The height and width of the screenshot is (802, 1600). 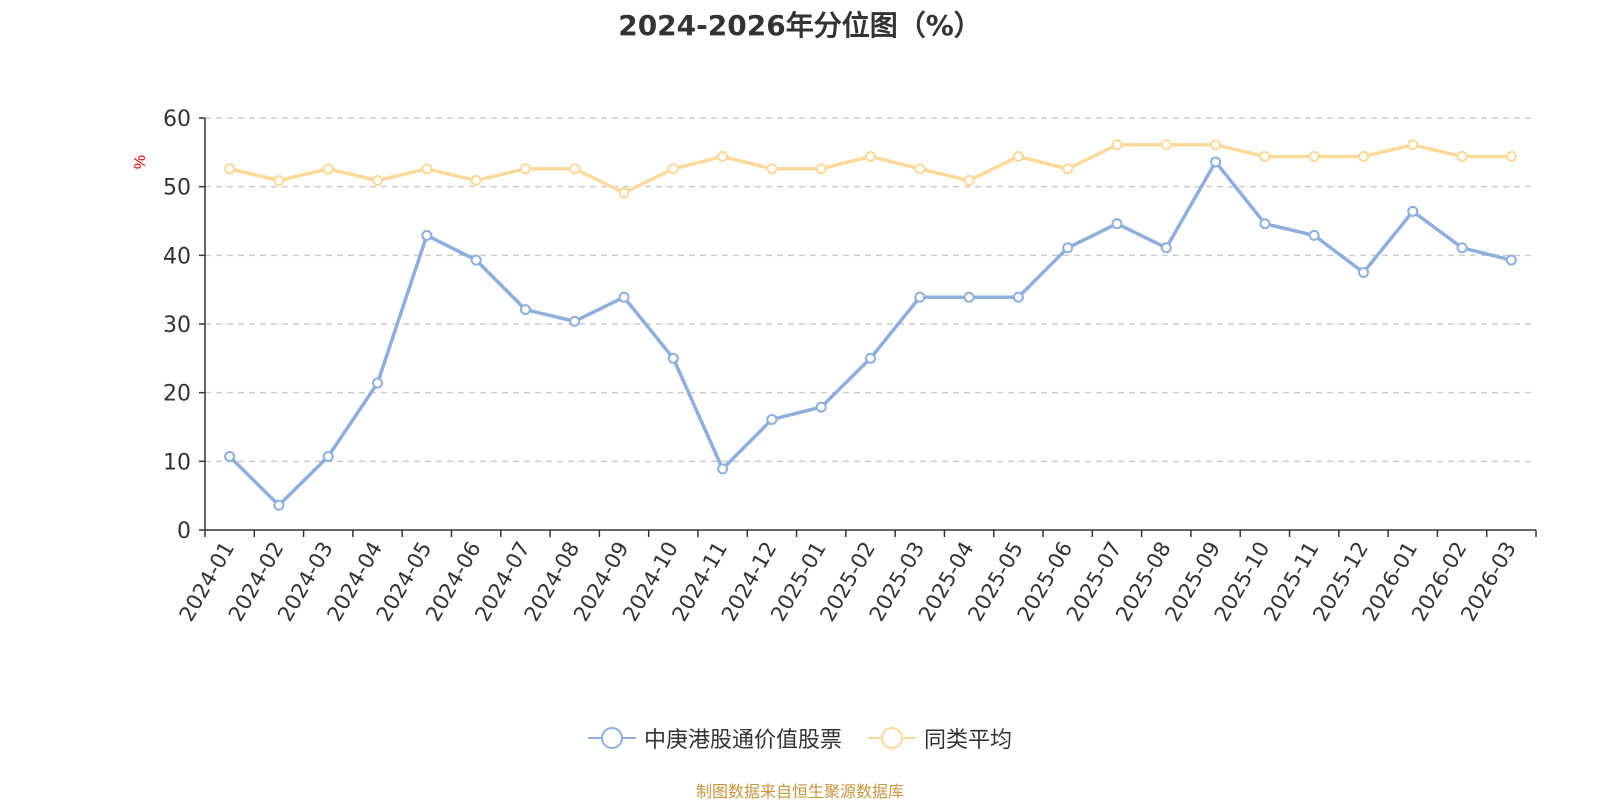 I want to click on y-tick-labels: 0 10 20 30 40 50 60, so click(x=177, y=325).